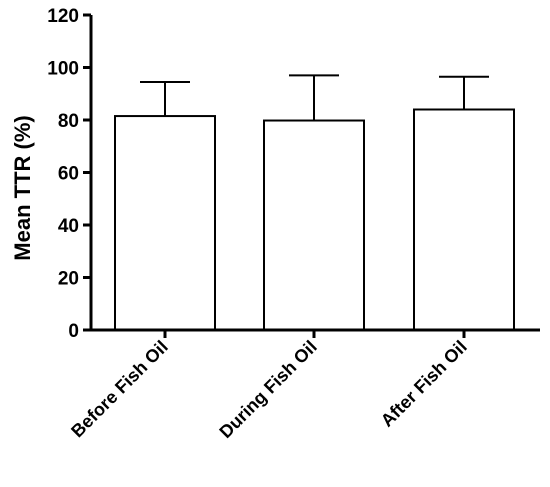  What do you see at coordinates (68, 121) in the screenshot?
I see `y-tick-label: 80` at bounding box center [68, 121].